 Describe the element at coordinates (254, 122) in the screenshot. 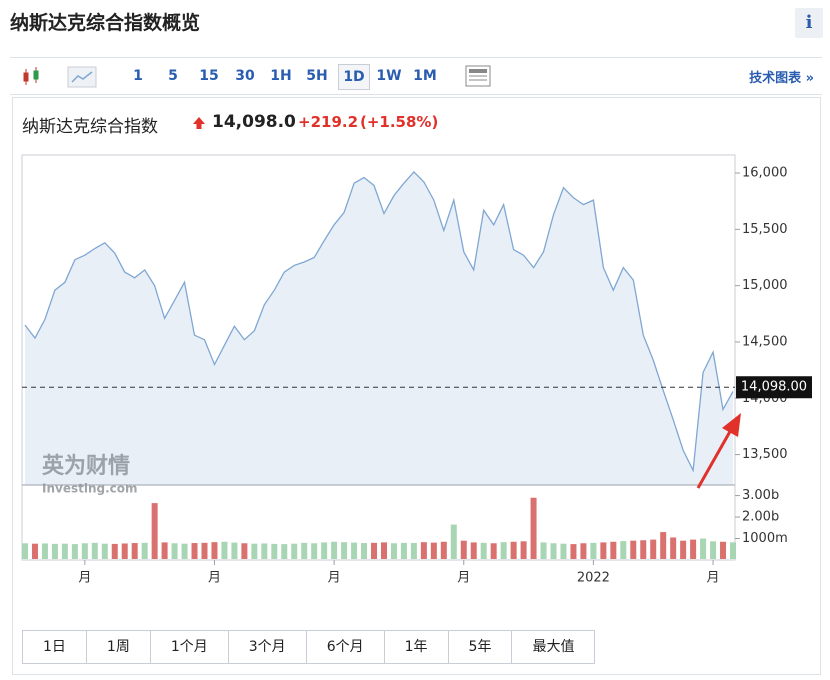

I see `quote-price: 14,098.0` at that location.